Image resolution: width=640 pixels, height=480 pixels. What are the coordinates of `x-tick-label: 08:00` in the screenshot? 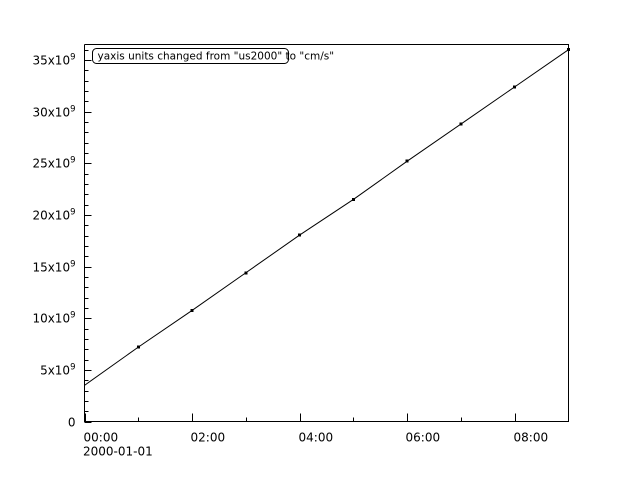 It's located at (531, 438).